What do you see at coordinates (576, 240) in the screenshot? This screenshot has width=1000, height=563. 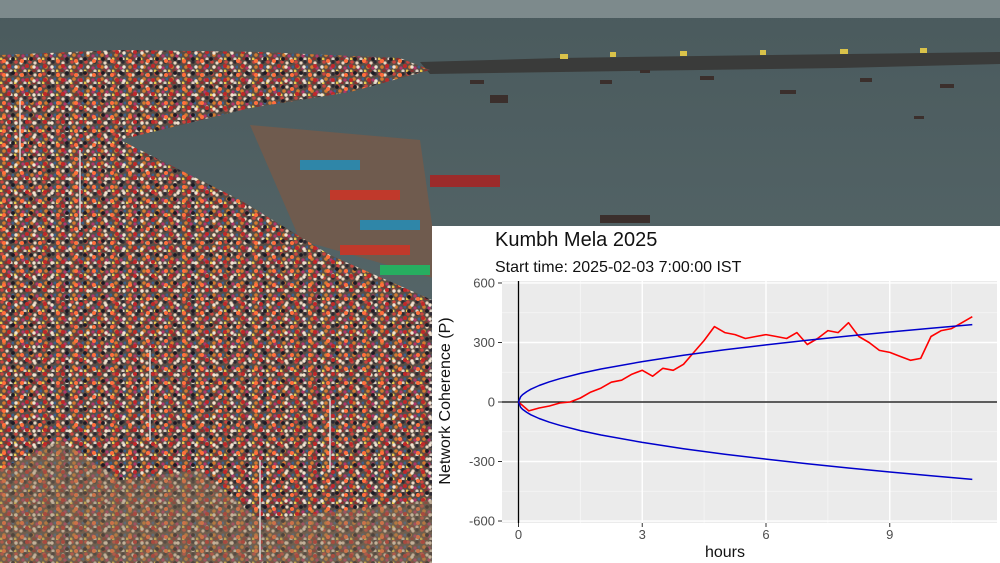 I see `chart-title: Kumbh Mela 2025` at bounding box center [576, 240].